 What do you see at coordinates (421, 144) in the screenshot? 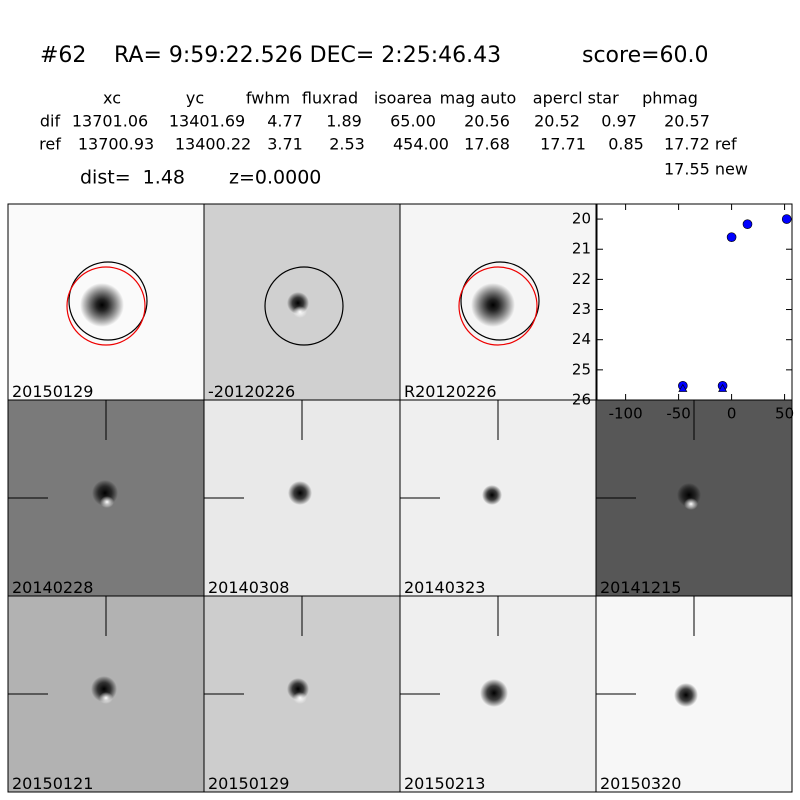
I see `table-cell: 454.00` at bounding box center [421, 144].